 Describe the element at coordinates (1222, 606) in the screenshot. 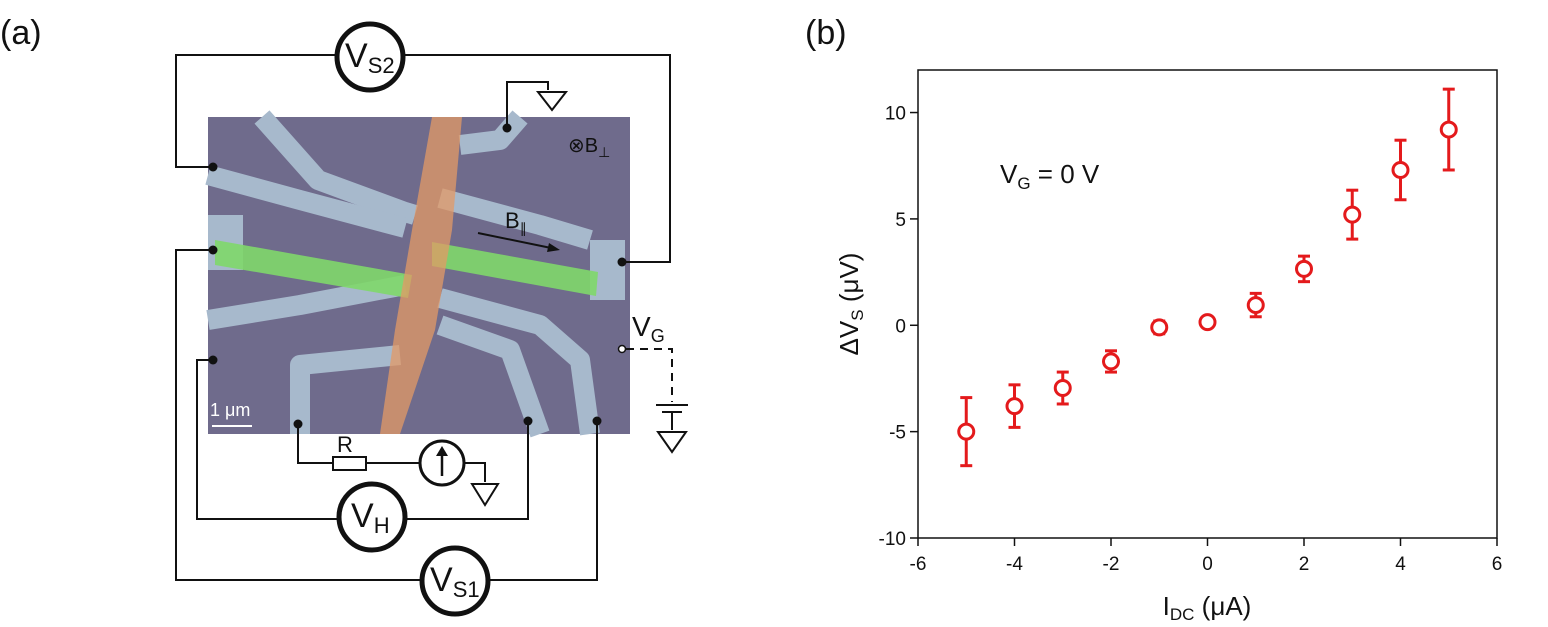

I see `x-label-rest: (μA)` at that location.